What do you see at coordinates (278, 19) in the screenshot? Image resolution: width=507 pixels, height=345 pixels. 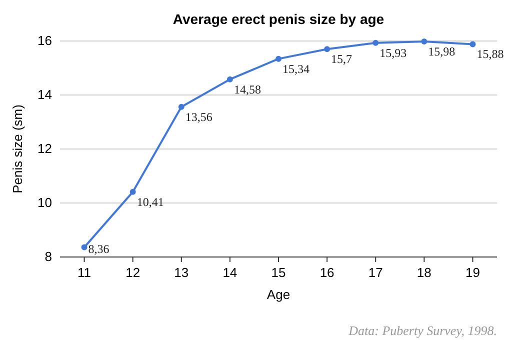 I see `chart-title: Average erect penis size by age` at bounding box center [278, 19].